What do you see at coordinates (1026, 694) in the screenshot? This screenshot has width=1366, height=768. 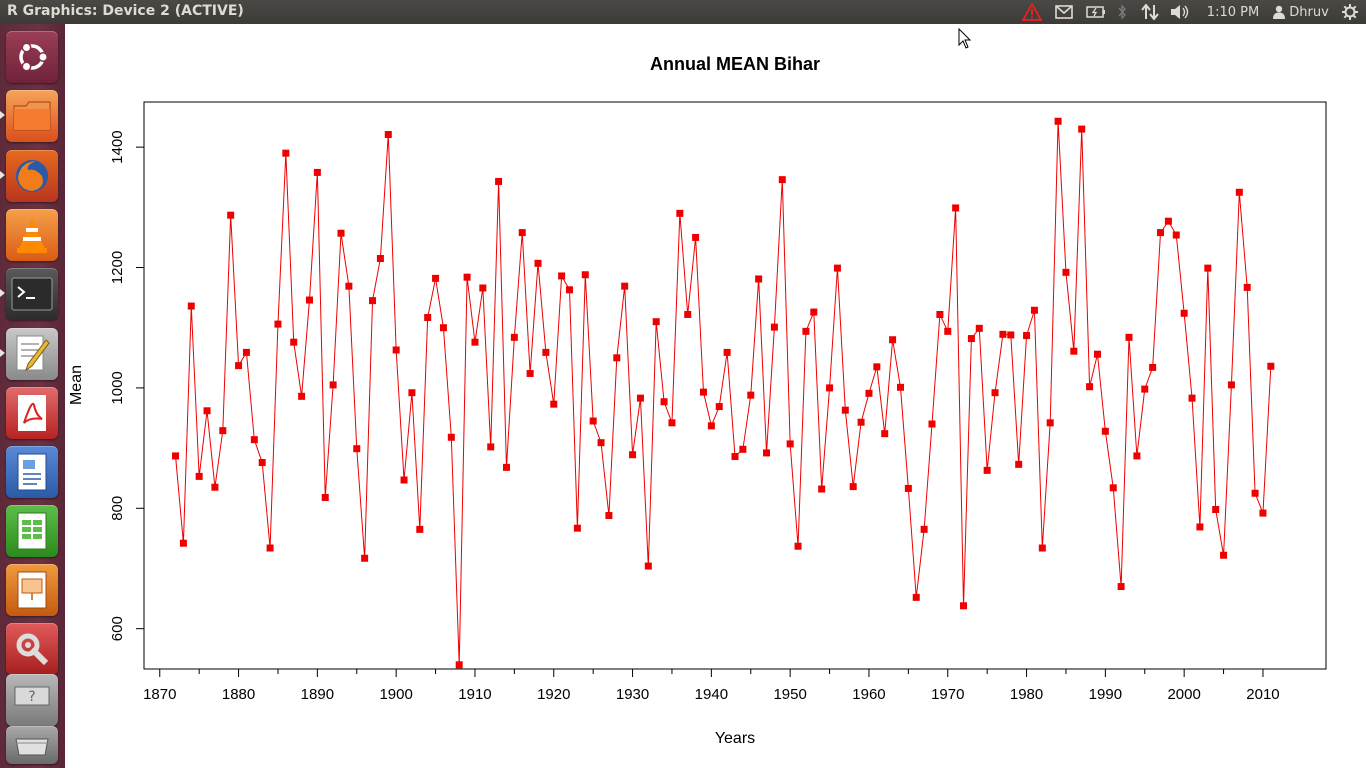 I see `x-tick-label: 1980` at bounding box center [1026, 694].